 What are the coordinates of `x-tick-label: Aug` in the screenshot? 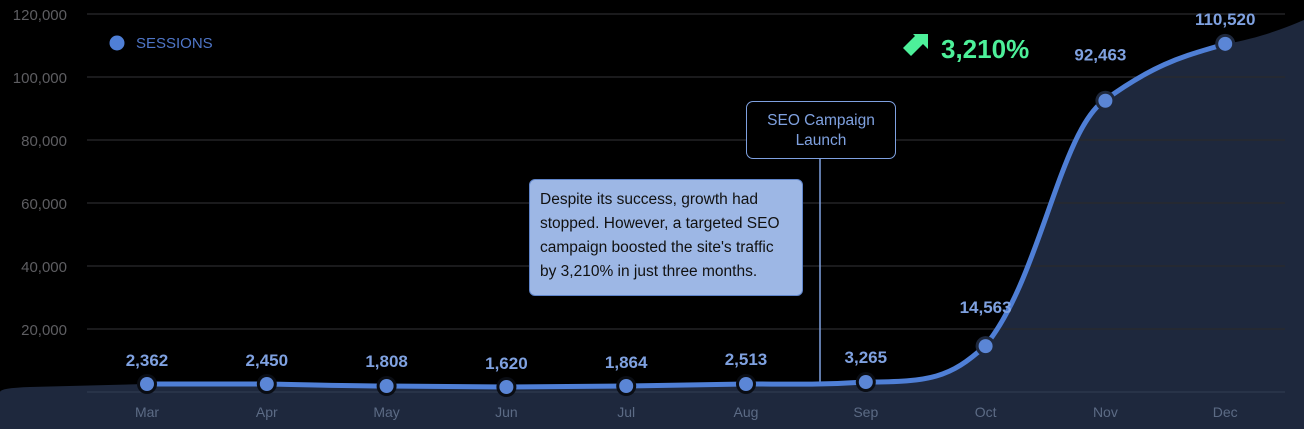 It's located at (746, 412).